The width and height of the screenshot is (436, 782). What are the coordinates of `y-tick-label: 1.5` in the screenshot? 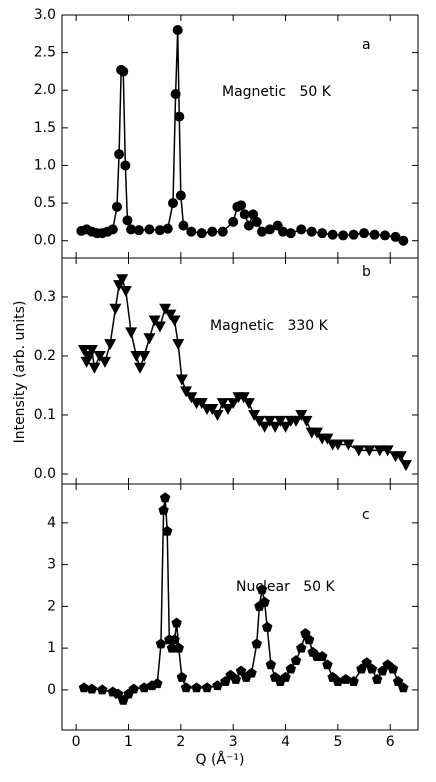 It's located at (45, 128).